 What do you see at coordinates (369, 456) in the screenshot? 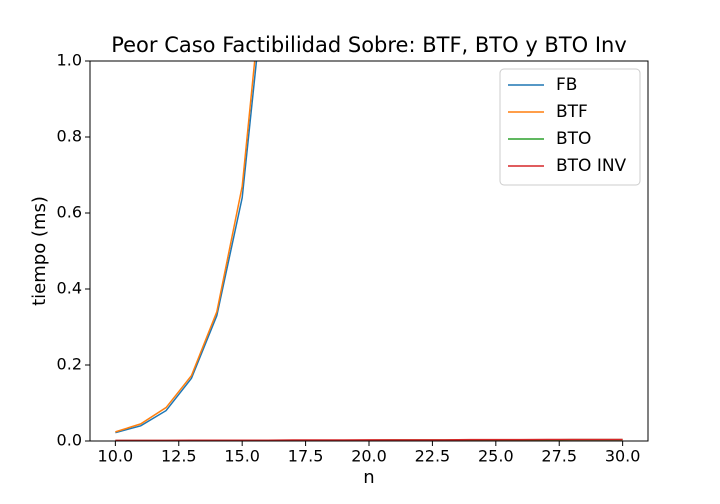
I see `x-tick-label: 20.0` at bounding box center [369, 456].